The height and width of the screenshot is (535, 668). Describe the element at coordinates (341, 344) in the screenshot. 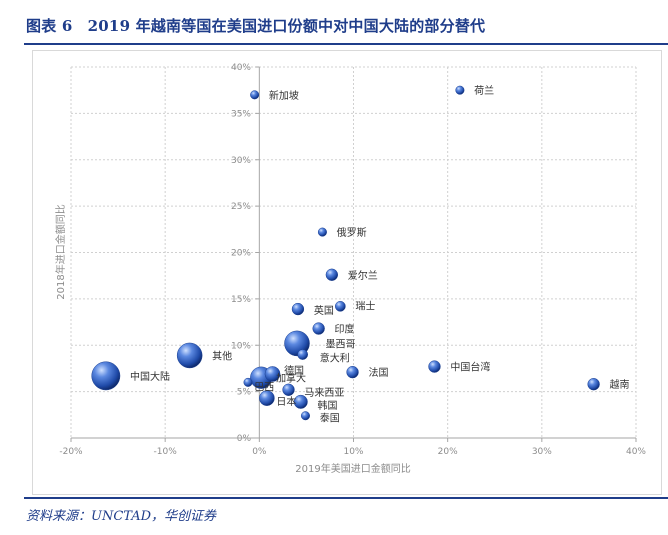

I see `point-label: 墨西哥` at that location.